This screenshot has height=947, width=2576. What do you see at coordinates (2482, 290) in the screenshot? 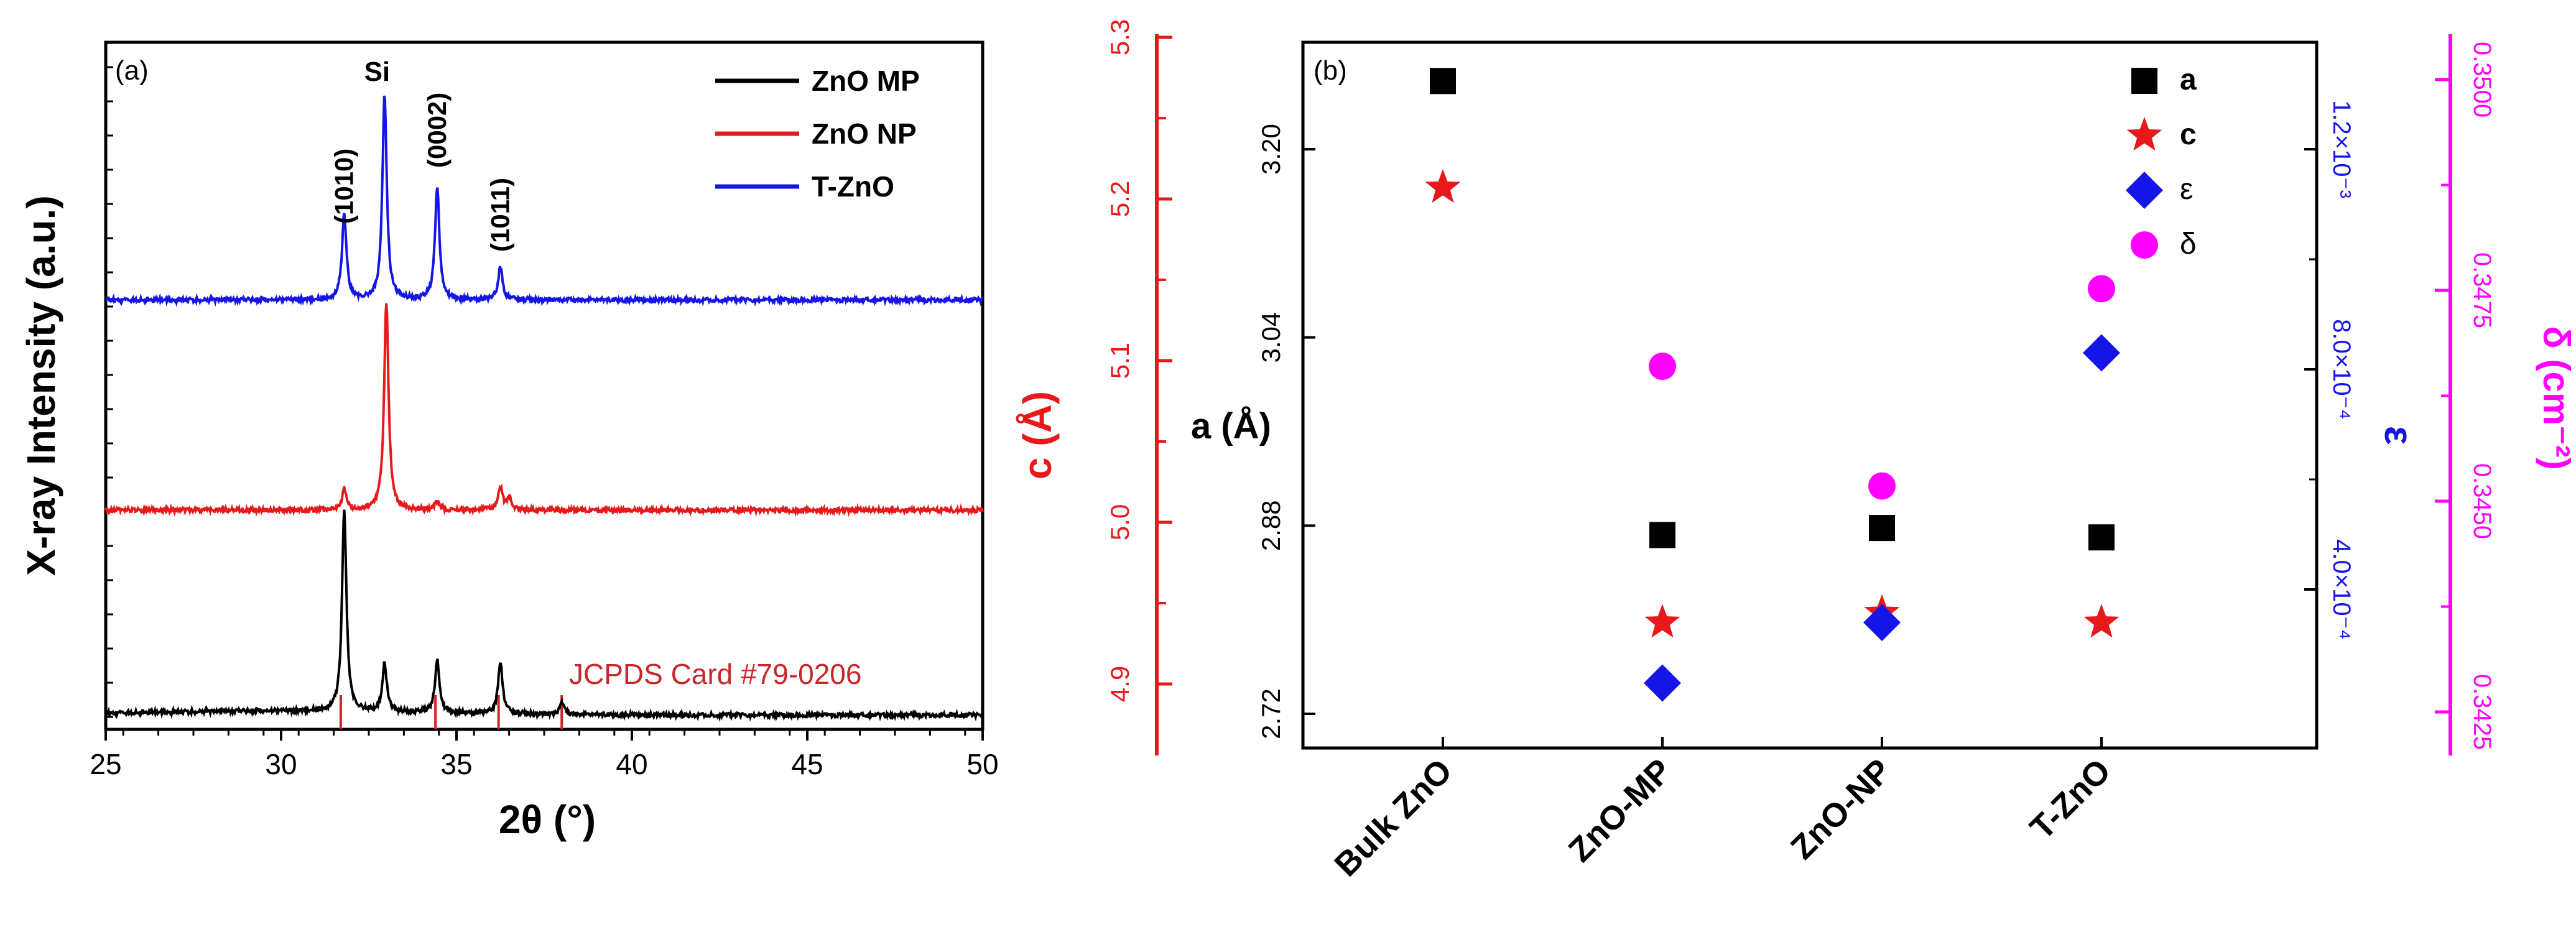
I see `delta-tick-label-0.3475: 0.3475` at bounding box center [2482, 290].